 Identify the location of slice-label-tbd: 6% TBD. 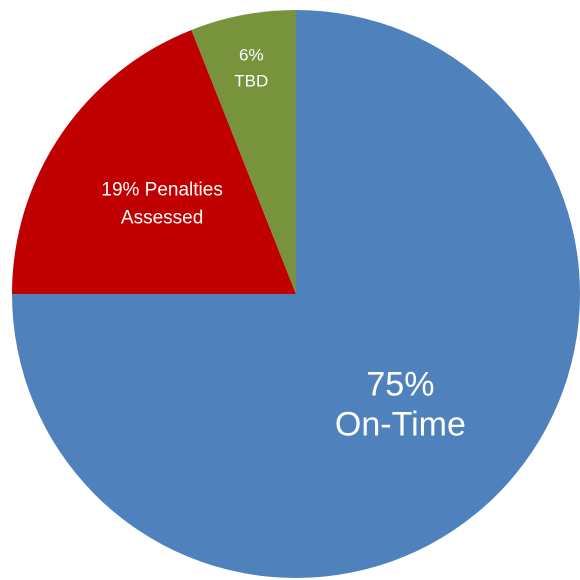
(251, 68).